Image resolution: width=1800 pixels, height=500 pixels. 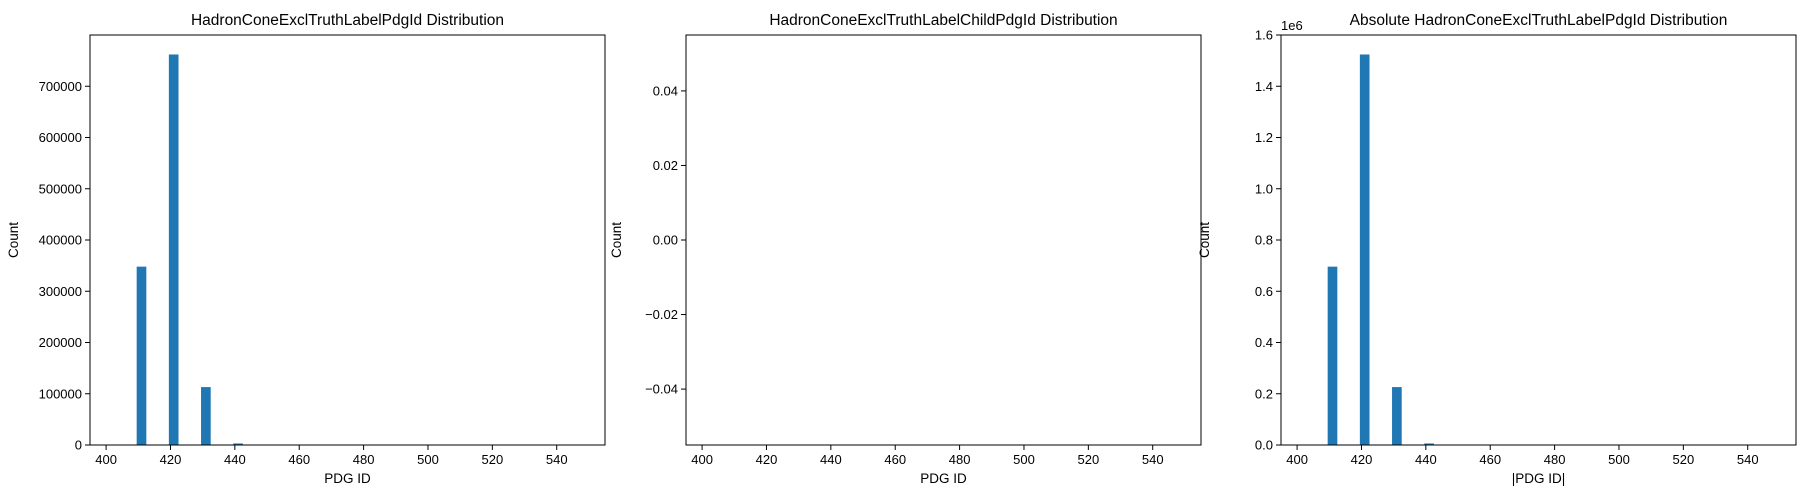 I want to click on y-tick-label: 0.8, so click(x=1264, y=240).